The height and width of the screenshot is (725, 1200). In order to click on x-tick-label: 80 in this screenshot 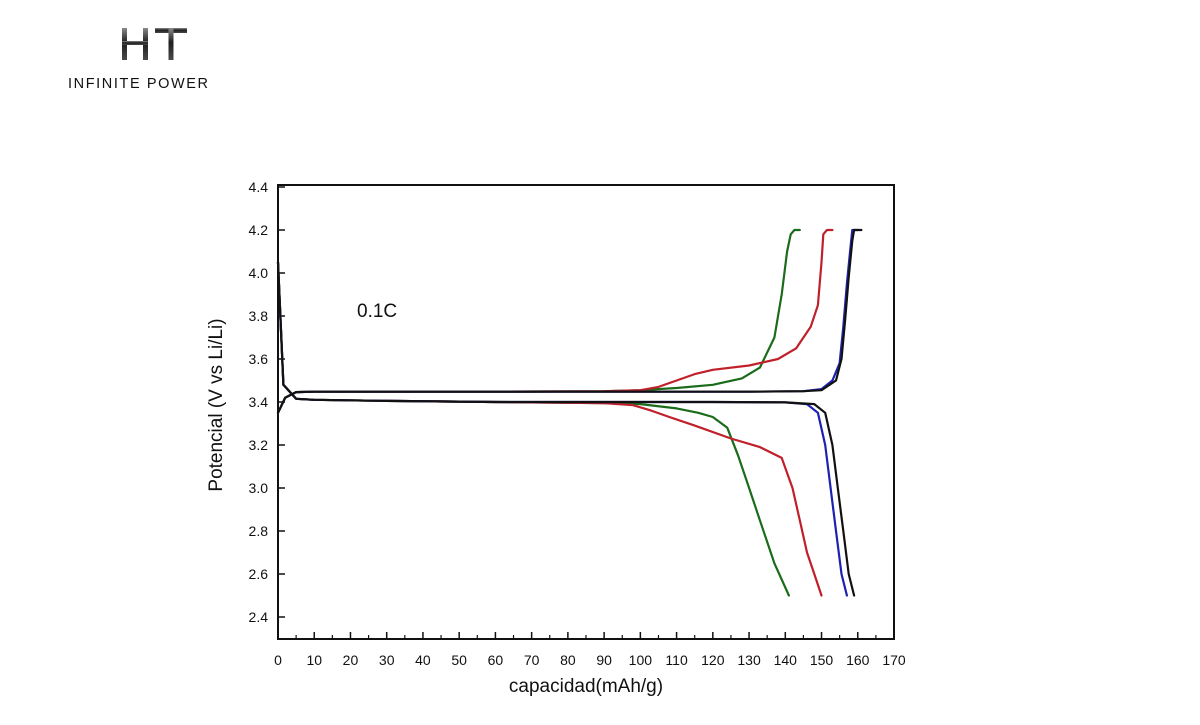, I will do `click(568, 660)`.